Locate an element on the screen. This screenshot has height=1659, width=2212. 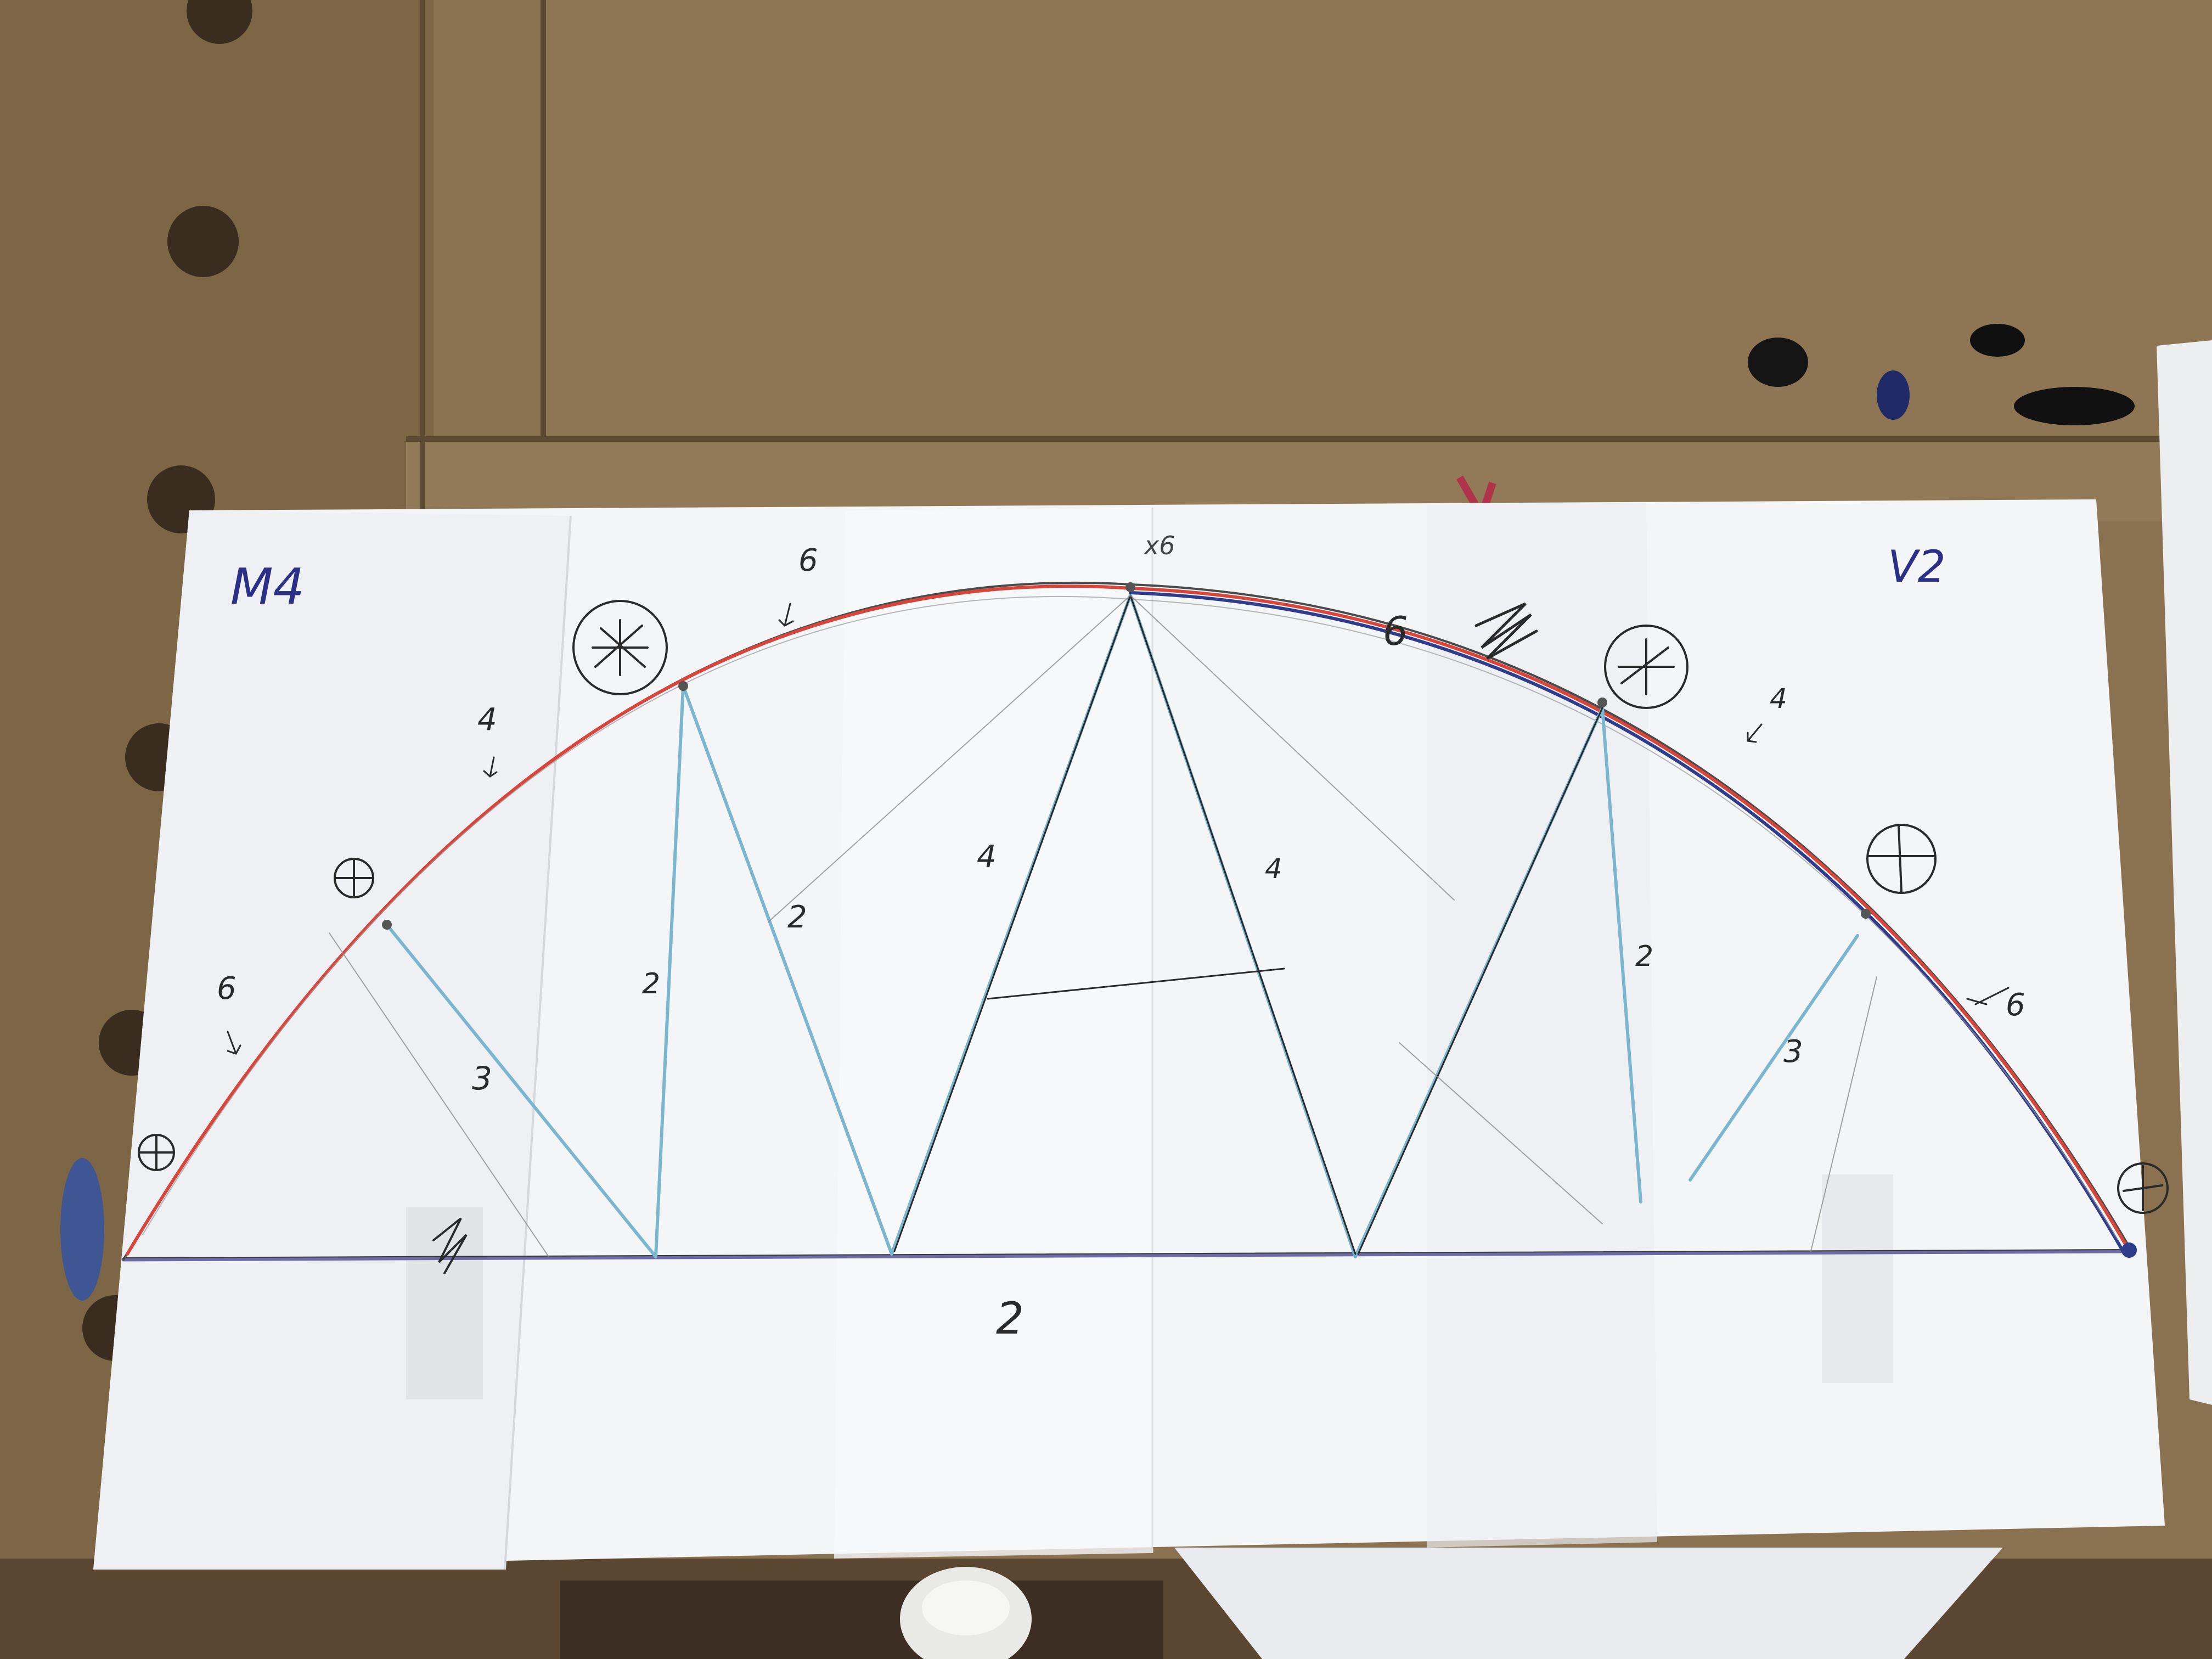
label-vertical-left: 2 is located at coordinates (651, 984).